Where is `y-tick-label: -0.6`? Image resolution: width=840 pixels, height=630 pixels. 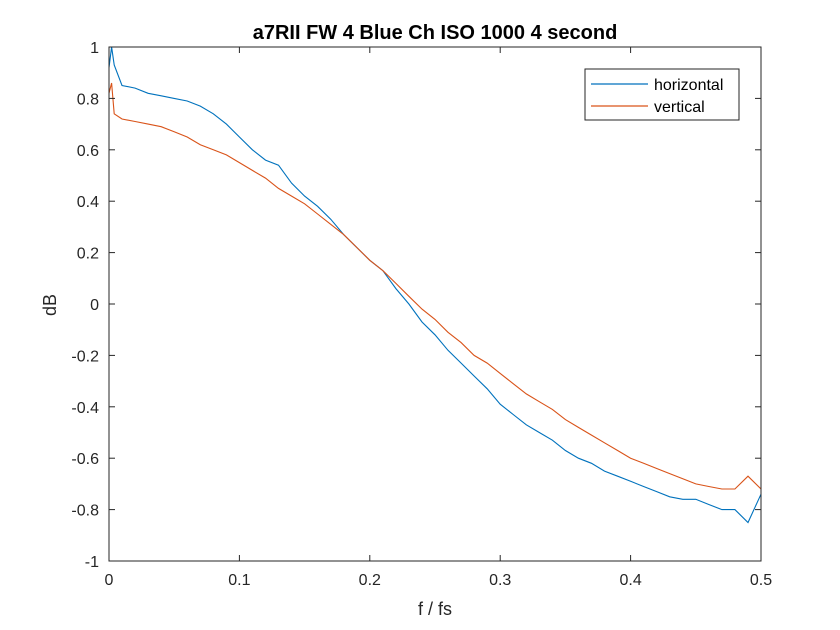
y-tick-label: -0.6 is located at coordinates (85, 459).